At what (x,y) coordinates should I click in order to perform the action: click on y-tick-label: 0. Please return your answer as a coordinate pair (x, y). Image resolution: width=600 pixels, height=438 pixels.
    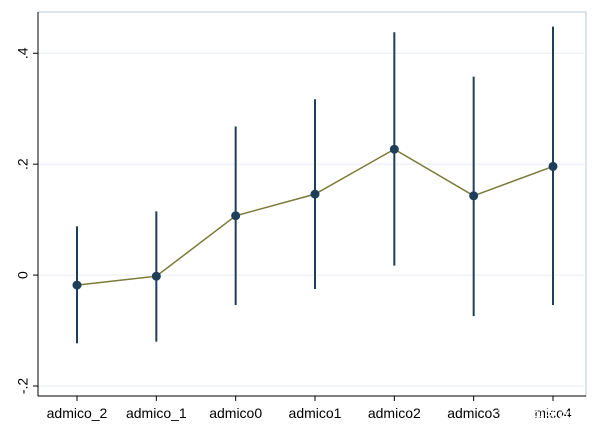
    Looking at the image, I should click on (23, 275).